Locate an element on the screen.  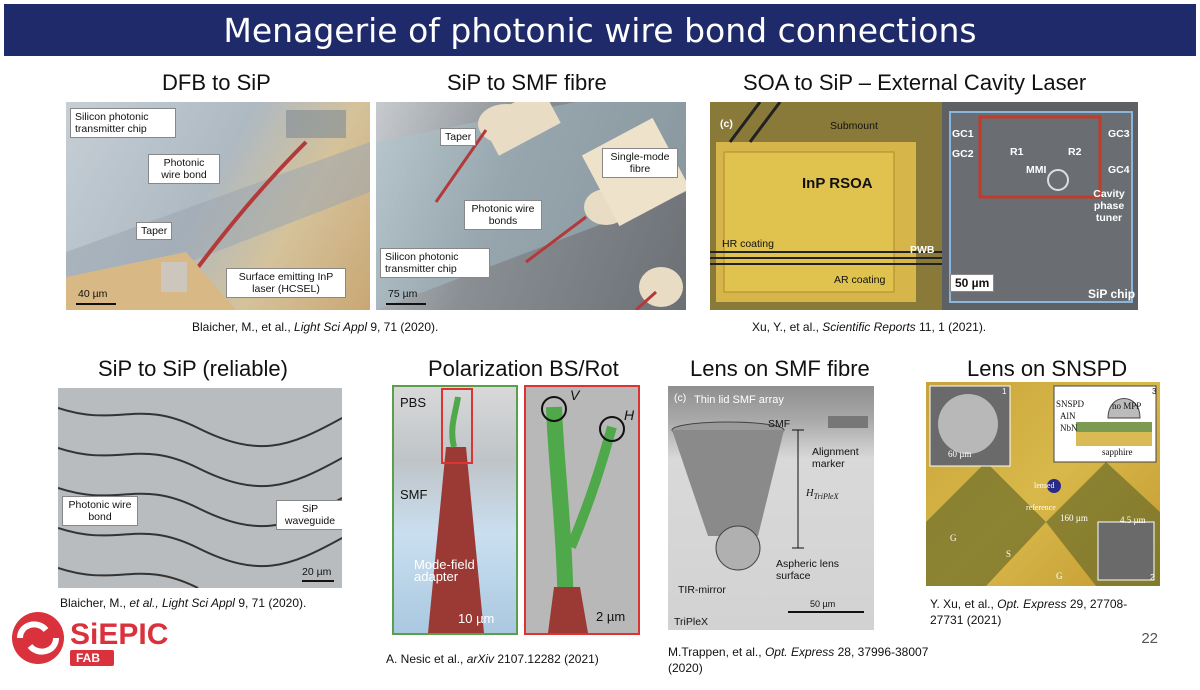
soa-label-ar: AR coating is located at coordinates (860, 280).